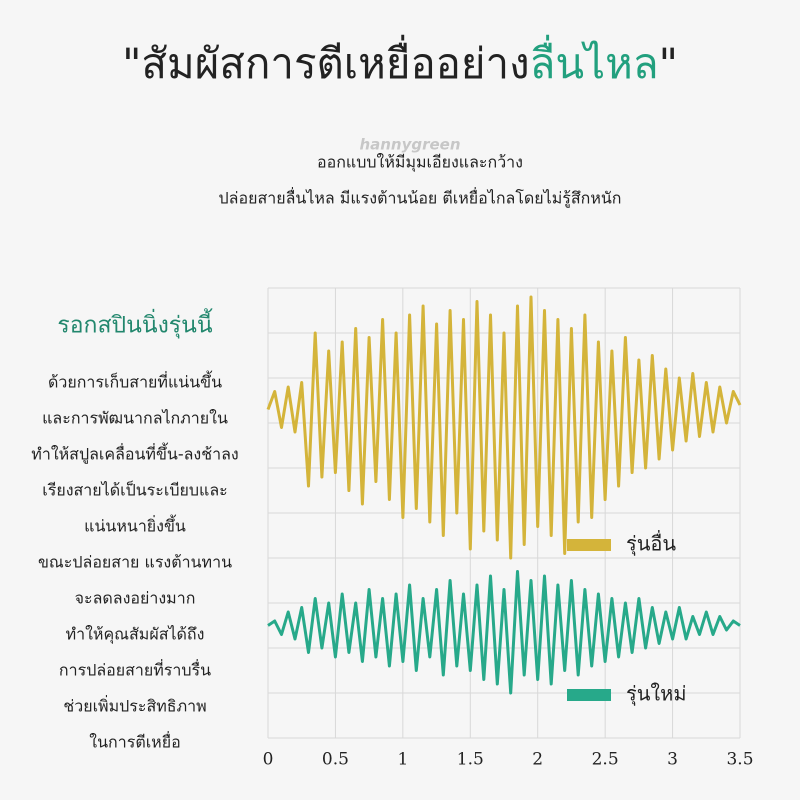  I want to click on side-line: ช่วยเพิ่มประสิทธิภาพ, so click(134, 705).